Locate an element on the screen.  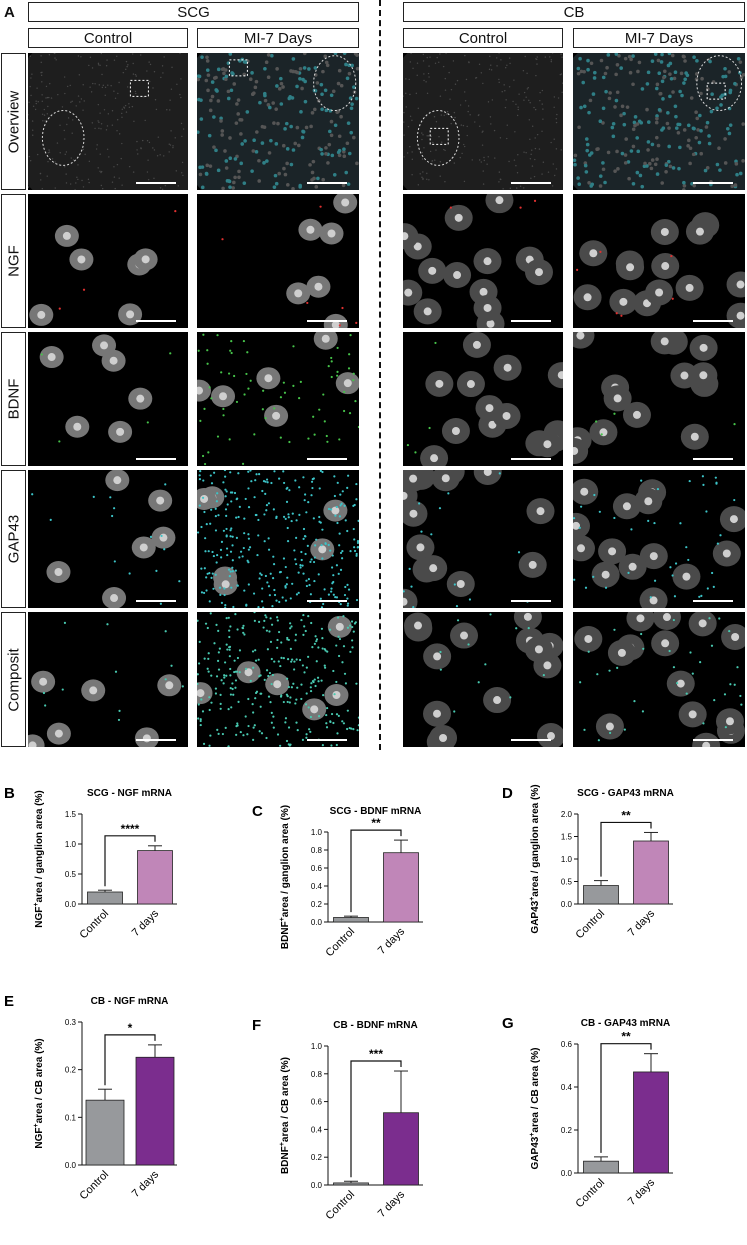
micrograph-bdnf-scg-control is located at coordinates (108, 399).